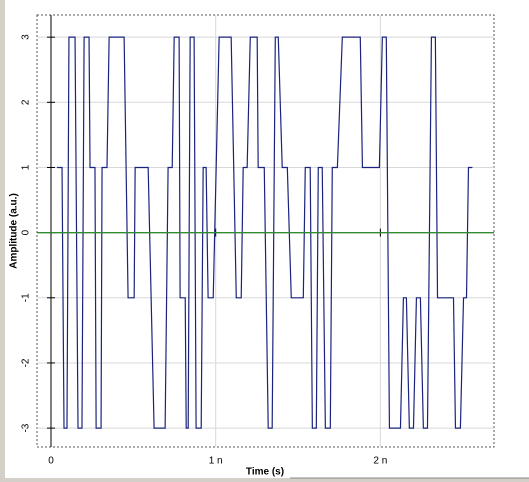  I want to click on x-tick-label: 2 n, so click(380, 461).